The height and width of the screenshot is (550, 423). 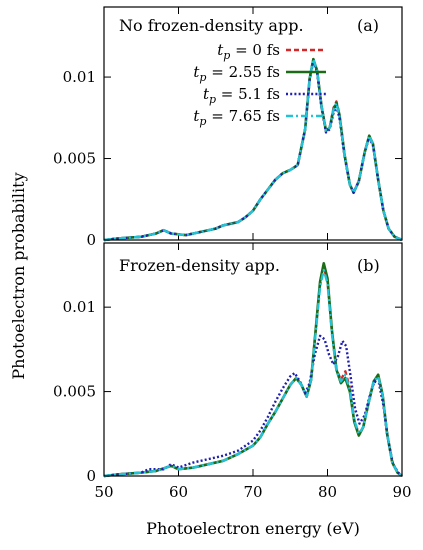 What do you see at coordinates (236, 117) in the screenshot?
I see `legend-label-3: tp = 7.65 fs` at bounding box center [236, 117].